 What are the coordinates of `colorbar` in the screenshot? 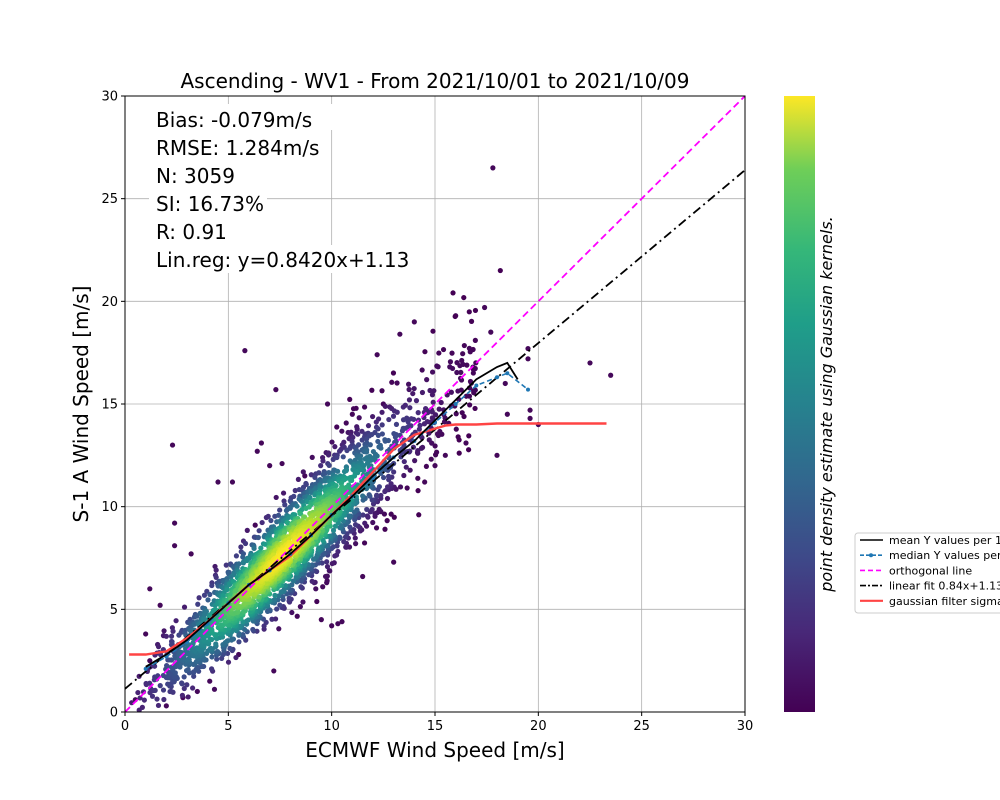 It's located at (799, 404).